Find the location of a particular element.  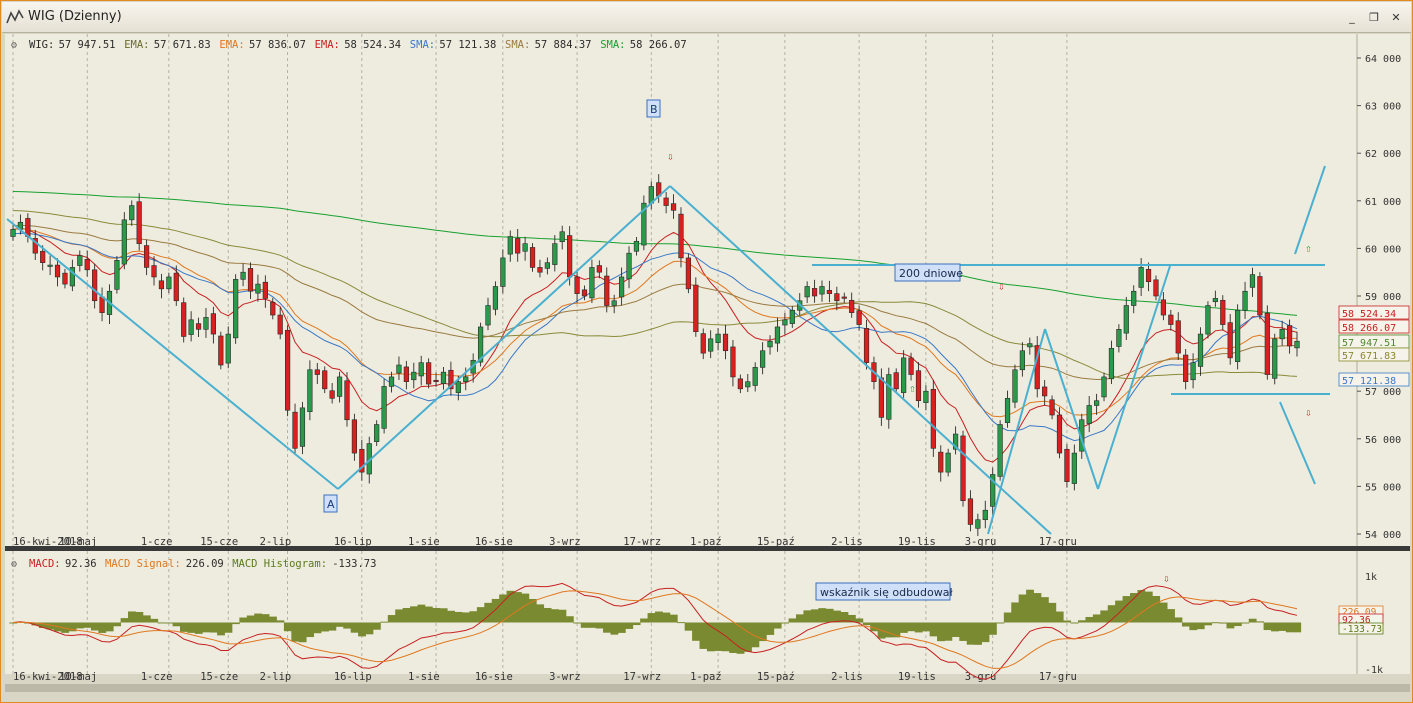

legend-label: MACD Histogram: is located at coordinates (279, 564).